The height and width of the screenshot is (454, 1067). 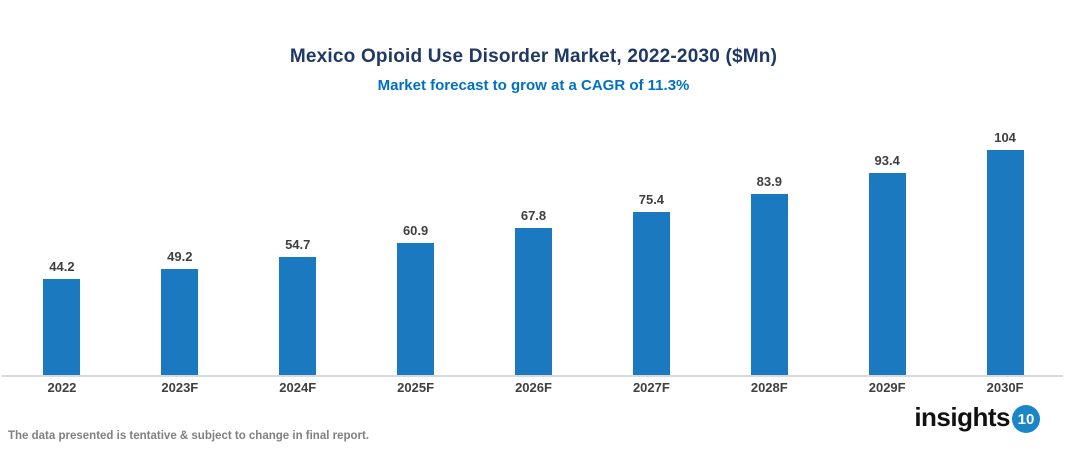 What do you see at coordinates (533, 301) in the screenshot?
I see `bar-2026F` at bounding box center [533, 301].